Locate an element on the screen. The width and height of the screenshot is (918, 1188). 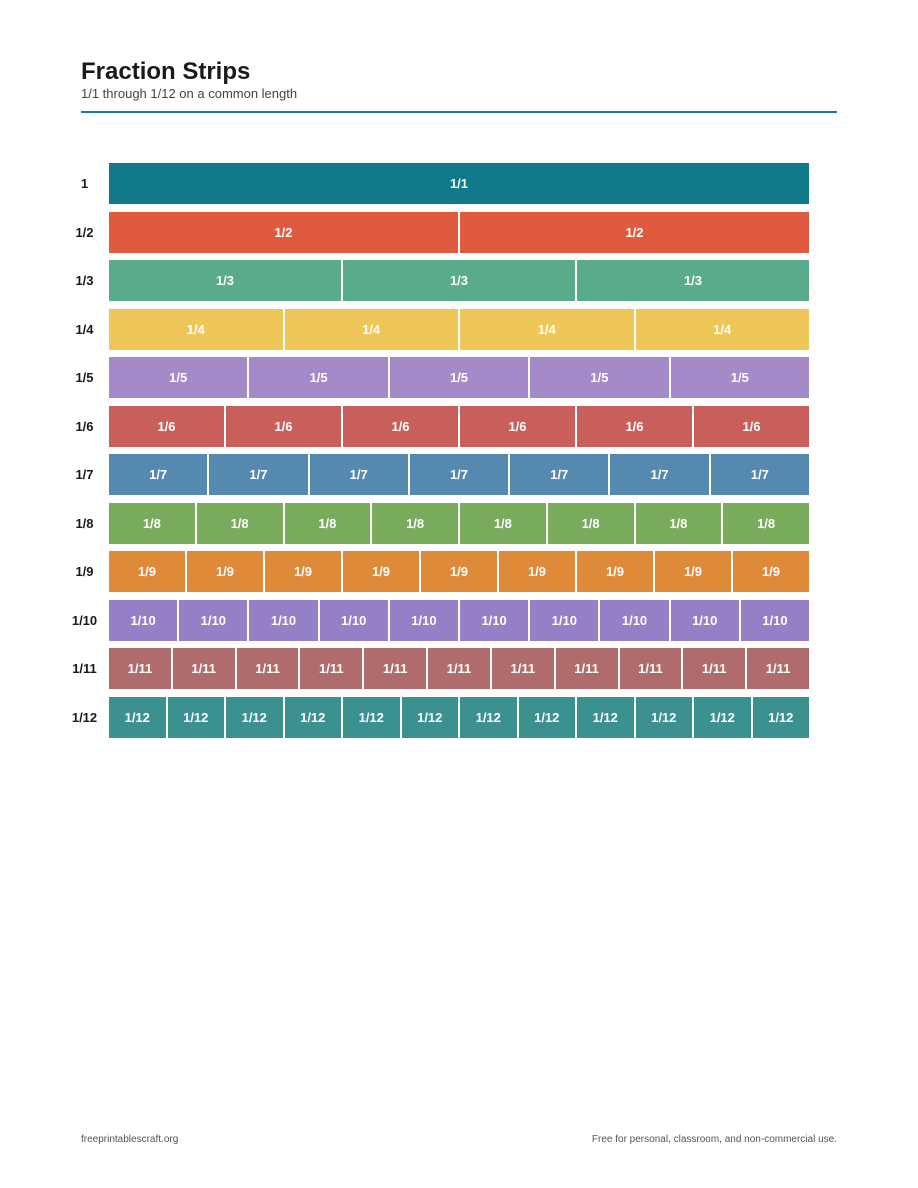
fraction-strip: 1/10 1/10 1/10 1/10 1/10 1/10 1/10 1/10 1/10 1/10 is located at coordinates (459, 620).